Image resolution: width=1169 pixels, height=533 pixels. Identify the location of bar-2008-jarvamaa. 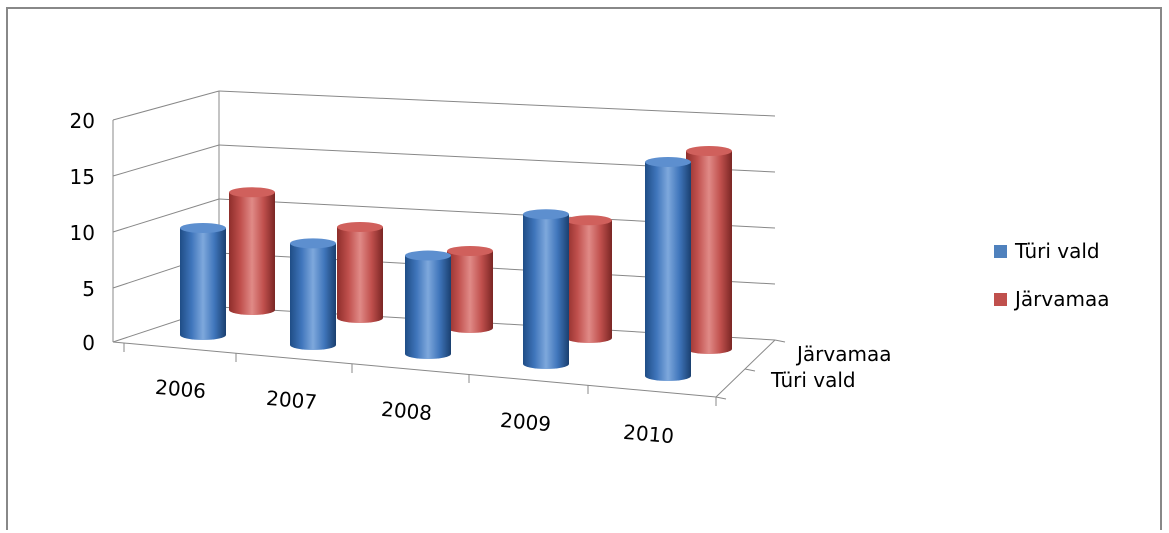
(470, 289).